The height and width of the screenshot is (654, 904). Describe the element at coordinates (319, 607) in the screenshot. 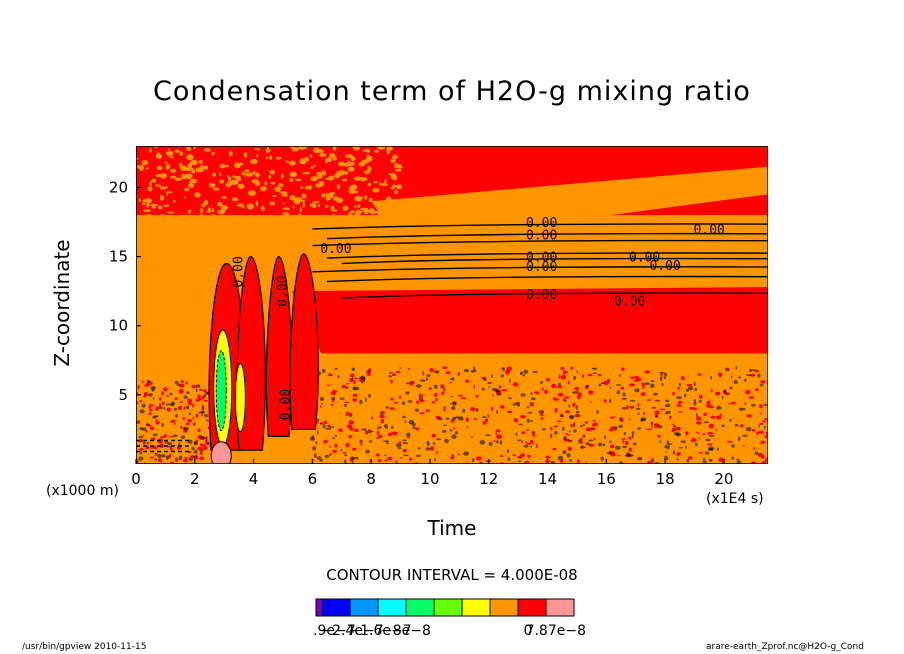

I see `legend-swatch` at that location.